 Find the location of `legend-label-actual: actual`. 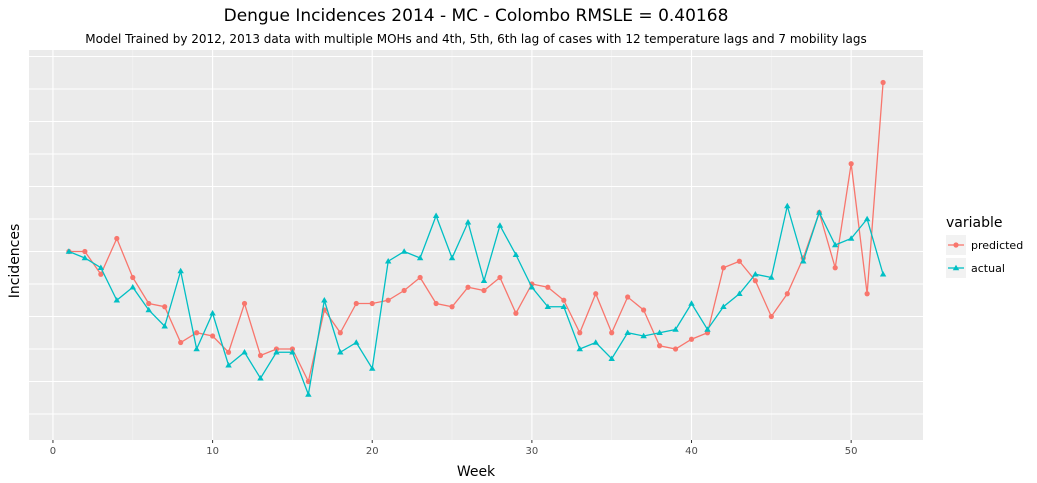

legend-label-actual: actual is located at coordinates (988, 268).